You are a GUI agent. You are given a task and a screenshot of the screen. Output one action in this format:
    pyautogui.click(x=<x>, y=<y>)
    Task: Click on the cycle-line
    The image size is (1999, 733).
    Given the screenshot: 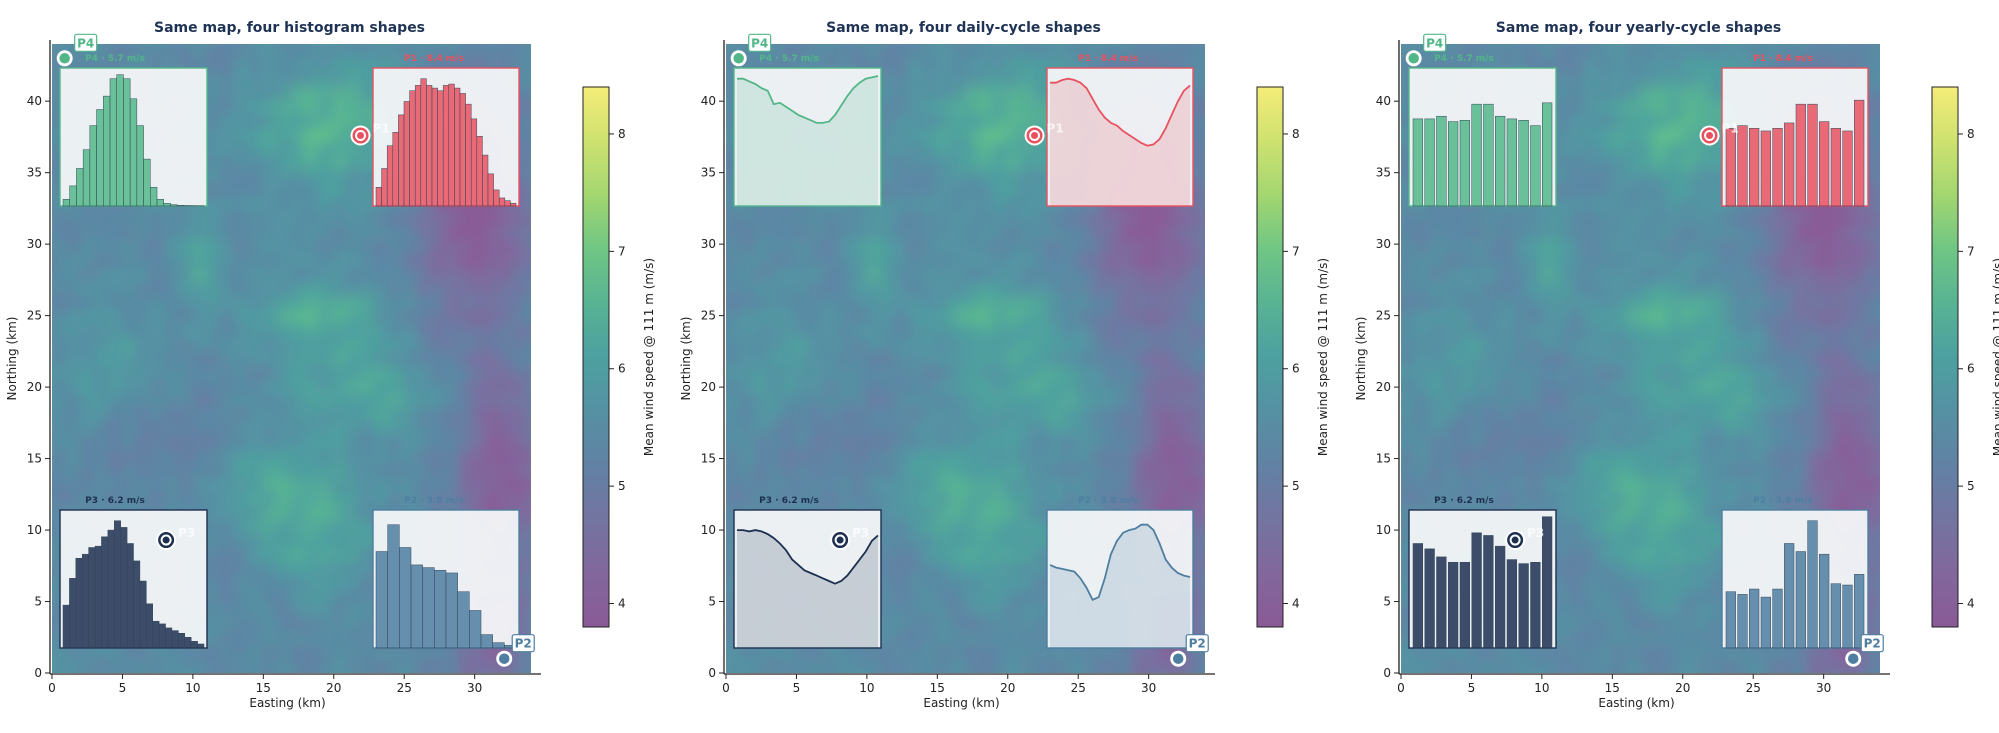 What is the action you would take?
    pyautogui.click(x=808, y=99)
    